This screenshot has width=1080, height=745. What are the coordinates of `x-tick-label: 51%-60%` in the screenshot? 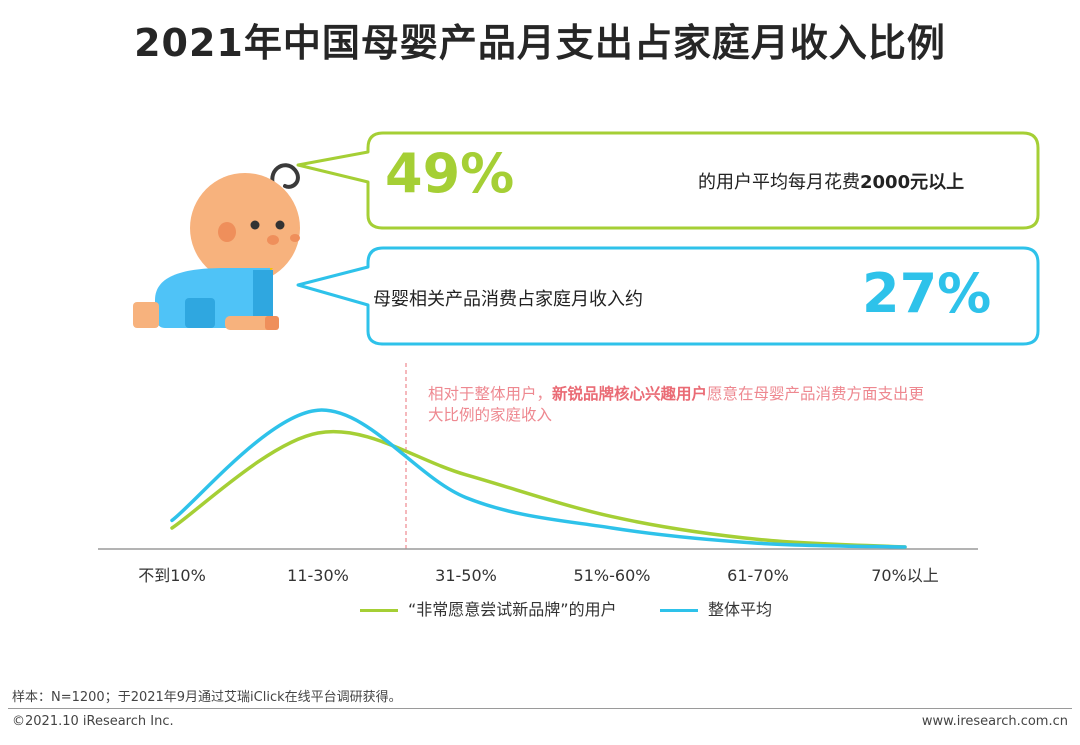 It's located at (612, 575).